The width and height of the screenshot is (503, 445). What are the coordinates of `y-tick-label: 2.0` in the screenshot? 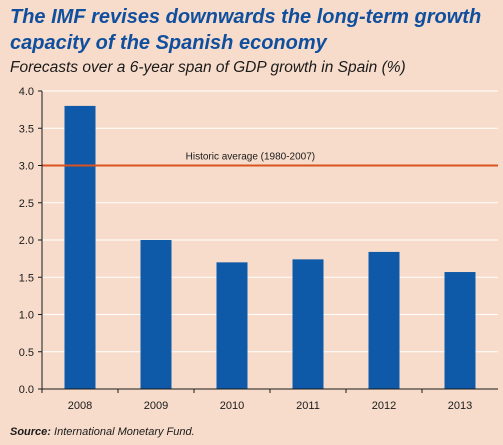 It's located at (26, 241).